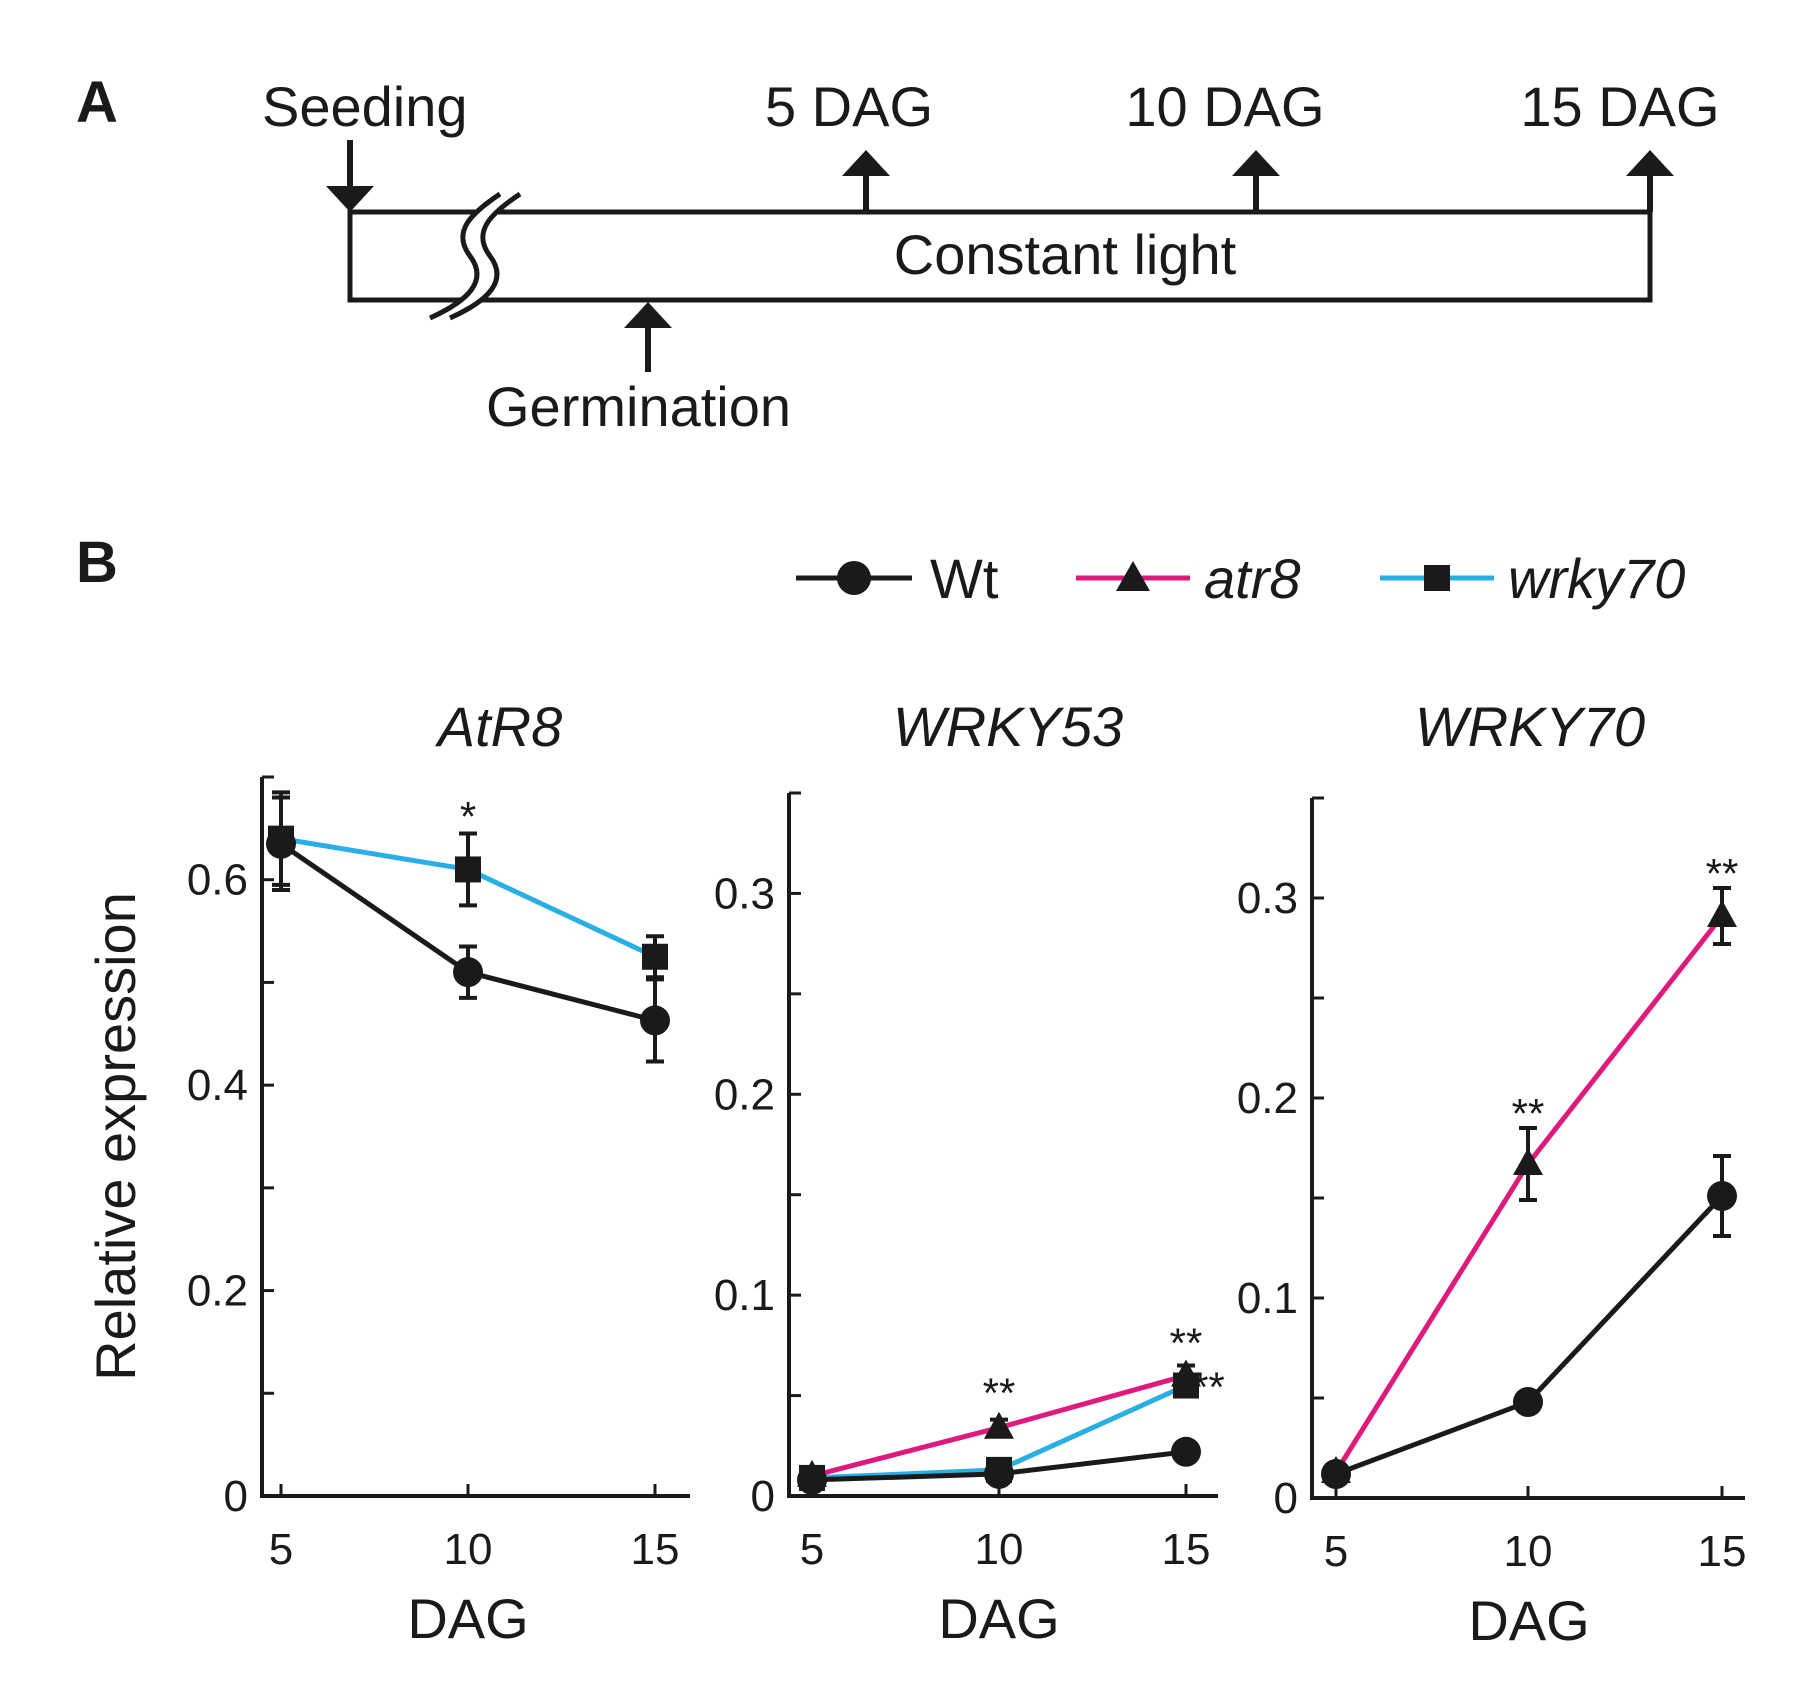 Image resolution: width=1793 pixels, height=1700 pixels. What do you see at coordinates (1252, 578) in the screenshot?
I see `legend-label-atr8: atr8` at bounding box center [1252, 578].